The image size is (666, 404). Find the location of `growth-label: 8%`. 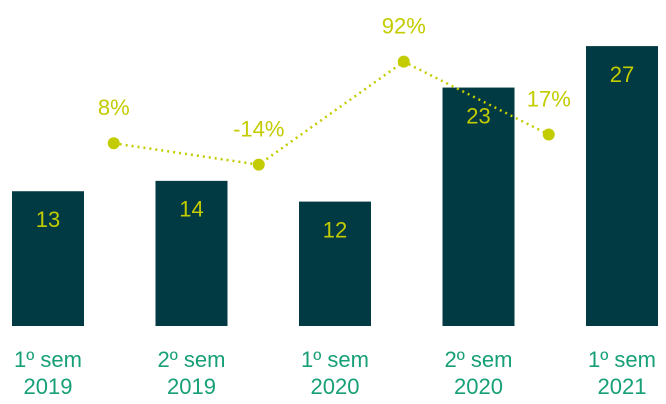

growth-label: 8% is located at coordinates (114, 107).